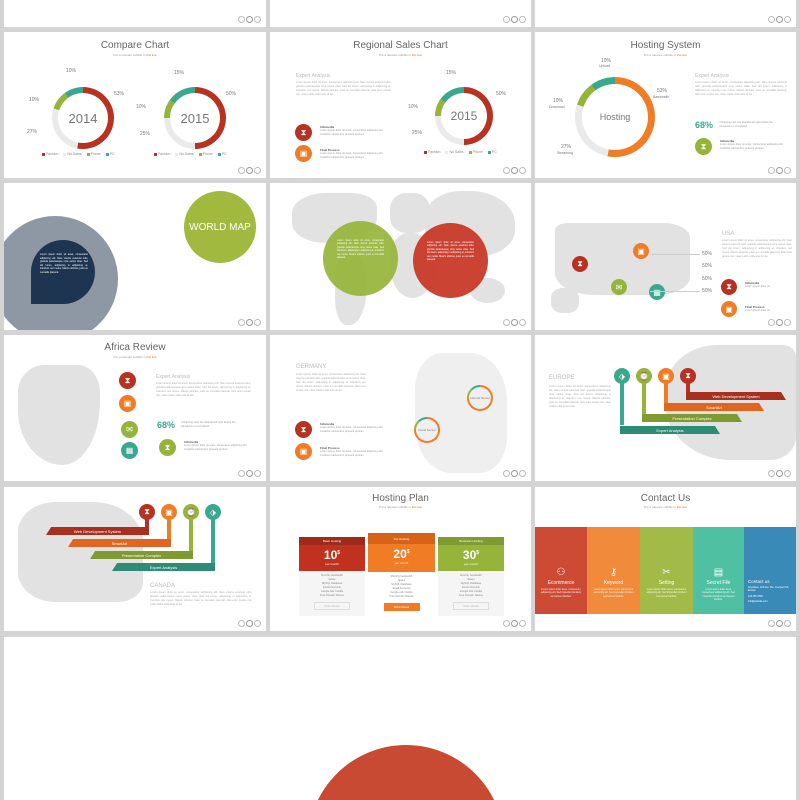  What do you see at coordinates (565, 300) in the screenshot?
I see `map-alaska` at bounding box center [565, 300].